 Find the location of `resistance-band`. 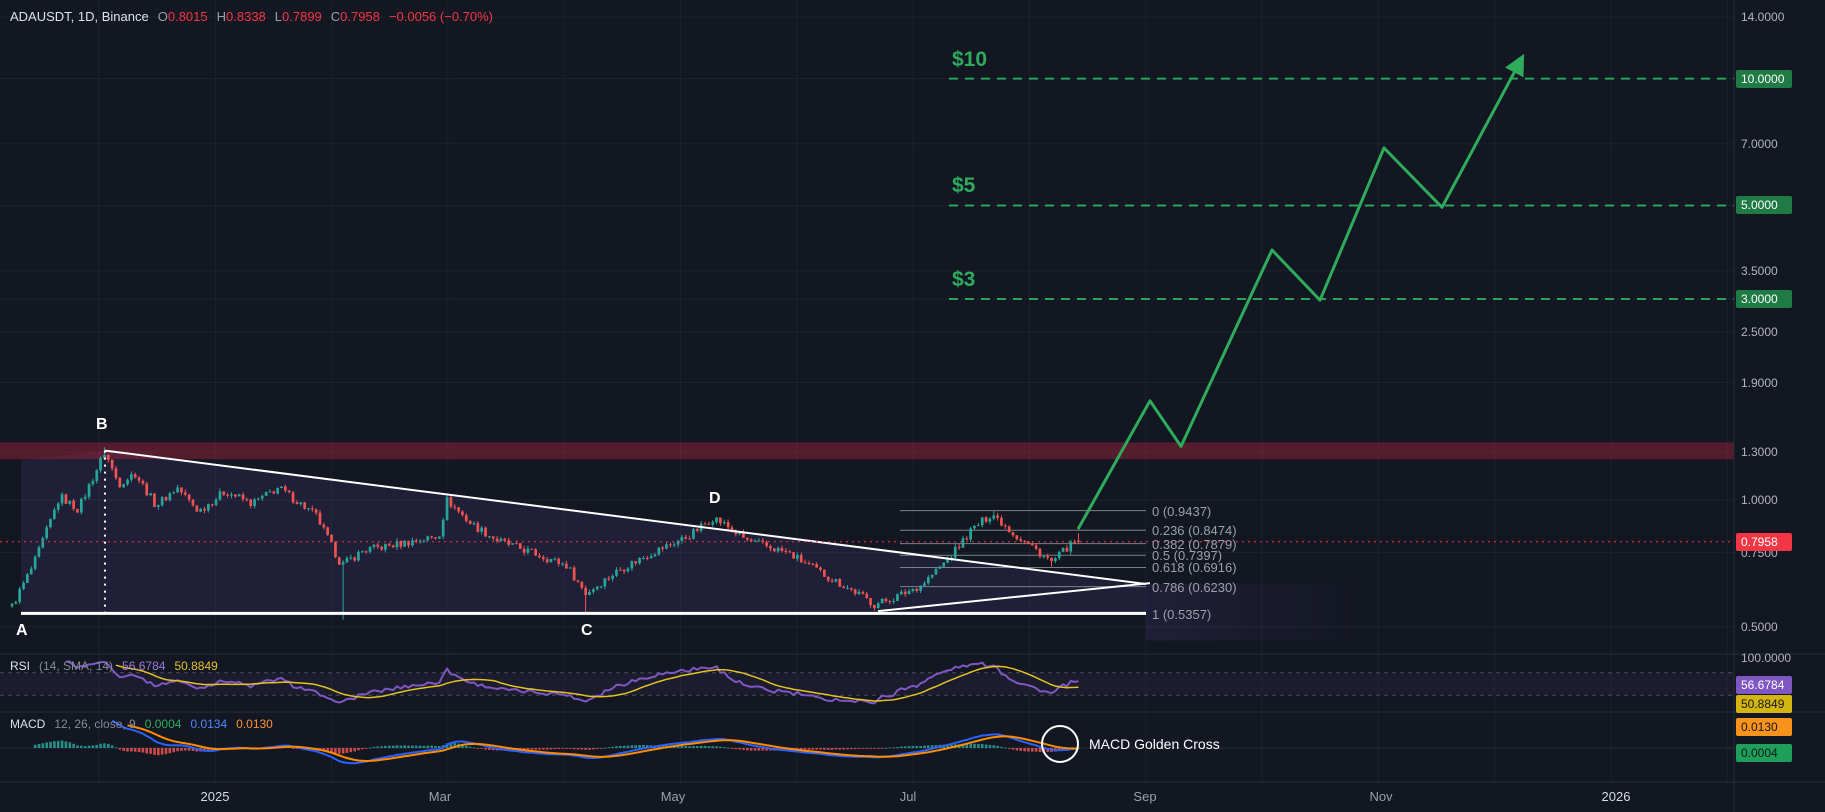

resistance-band is located at coordinates (867, 451).